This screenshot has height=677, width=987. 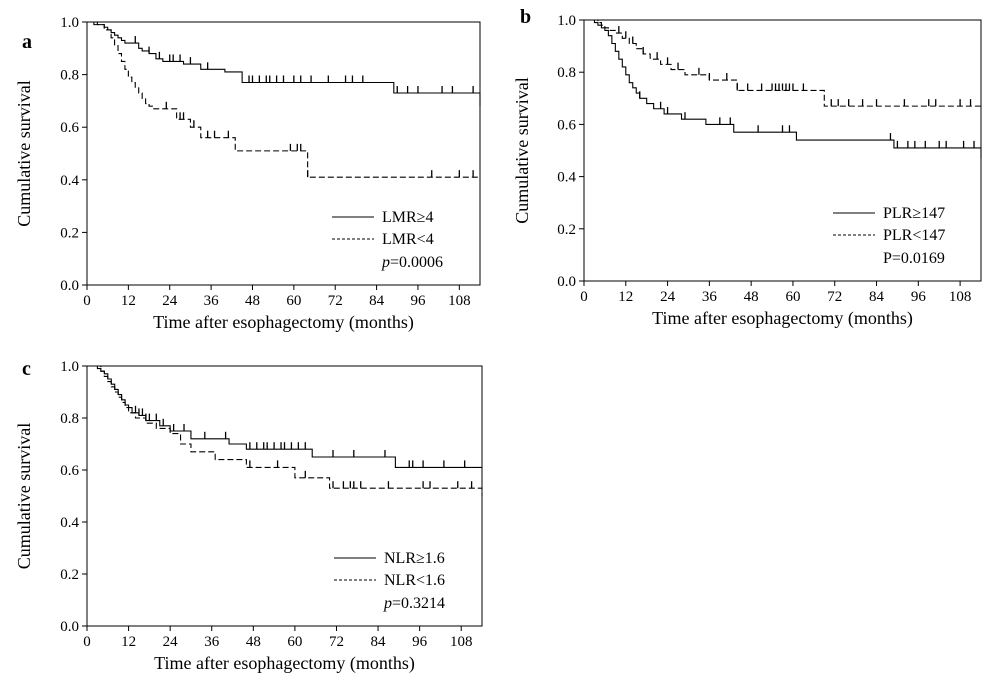 I want to click on p-value-number: =0.0169, so click(x=918, y=258).